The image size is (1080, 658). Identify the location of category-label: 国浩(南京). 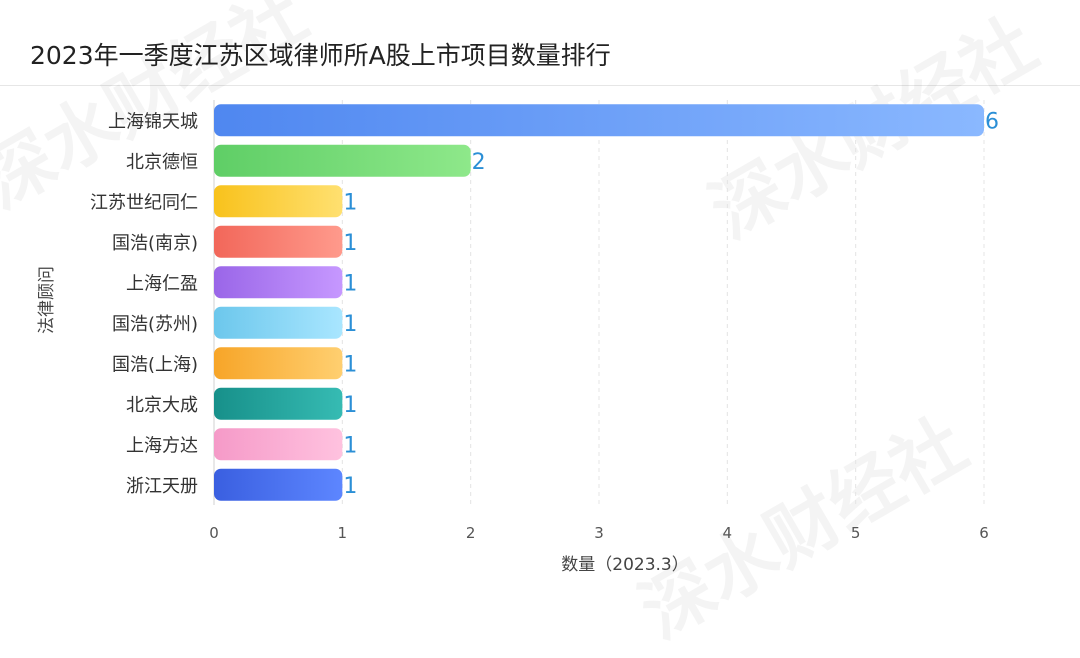
(155, 243).